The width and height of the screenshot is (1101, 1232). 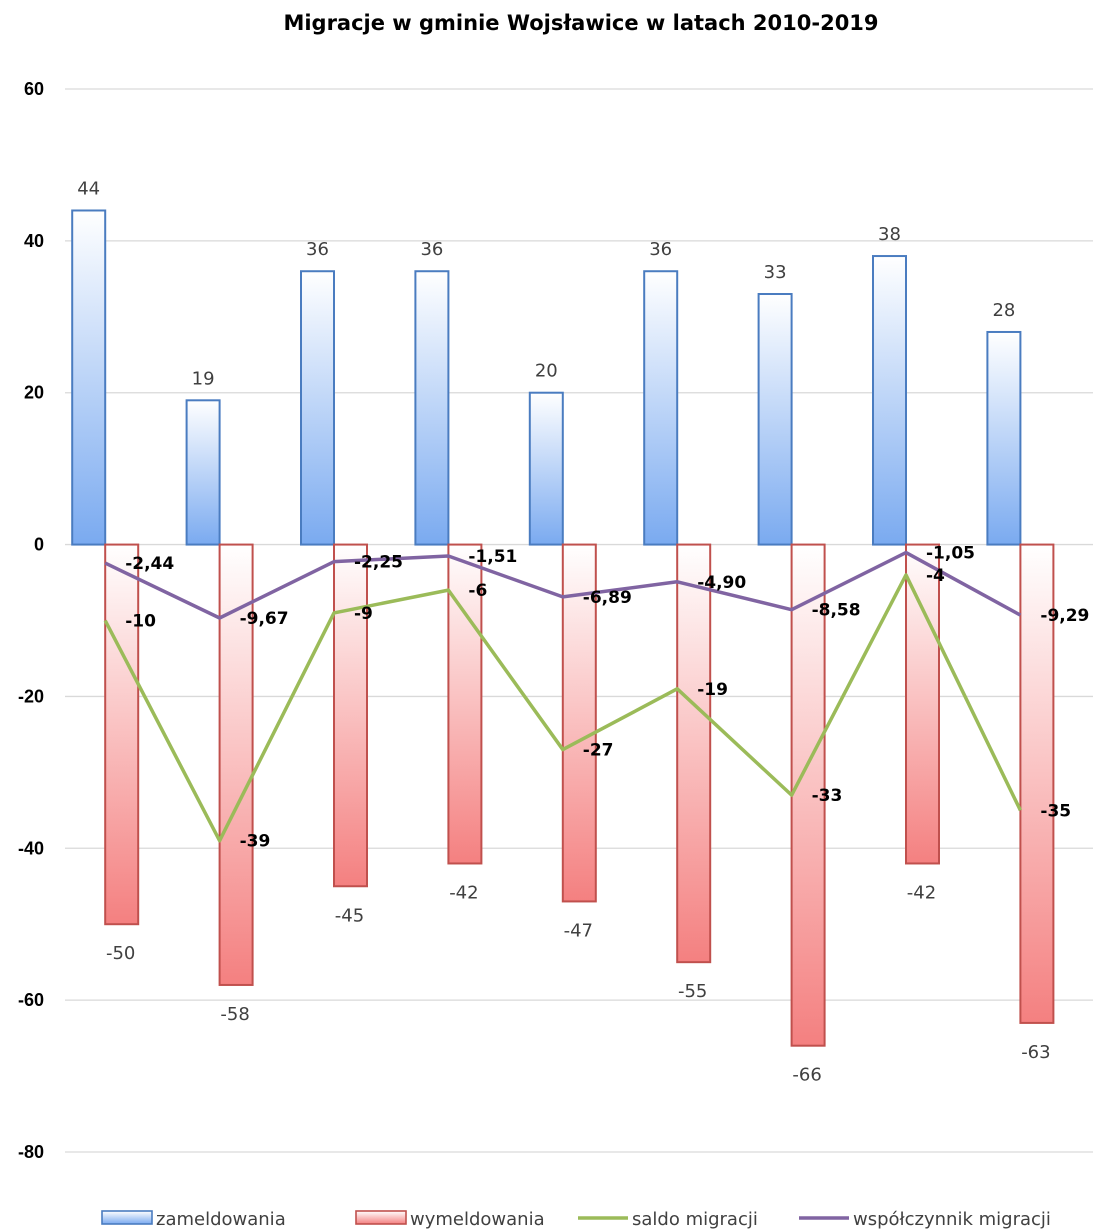 What do you see at coordinates (149, 564) in the screenshot?
I see `line-label: -2,44` at bounding box center [149, 564].